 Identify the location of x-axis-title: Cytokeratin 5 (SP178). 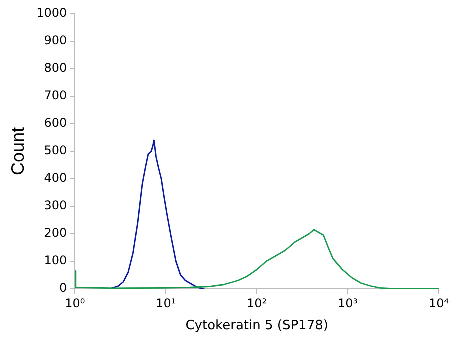
(257, 326).